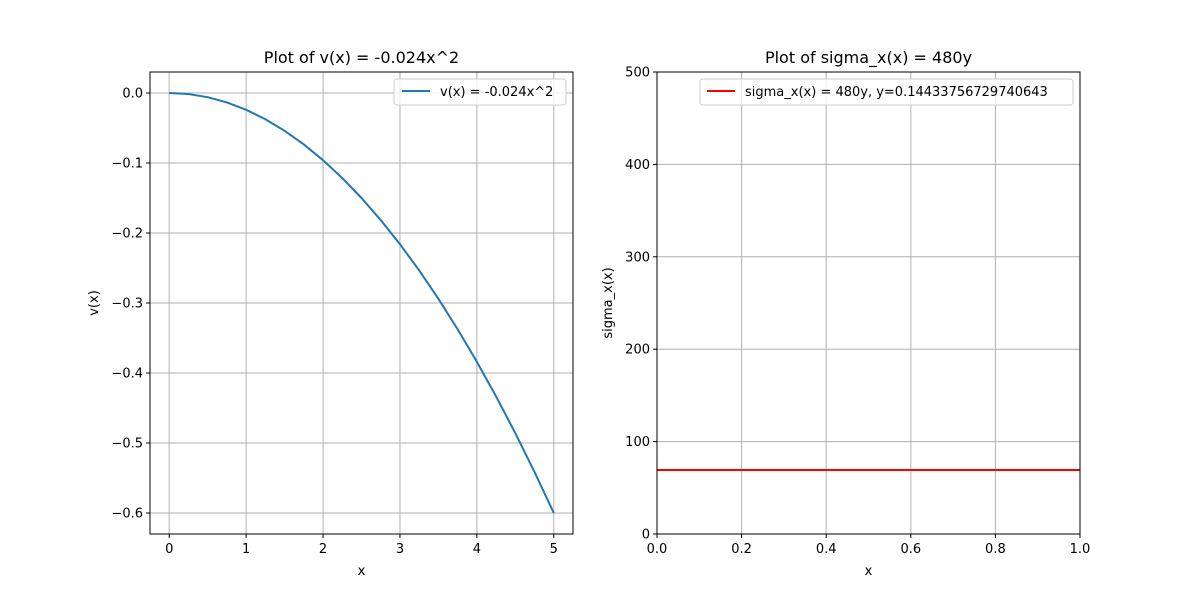 The height and width of the screenshot is (600, 1200). Describe the element at coordinates (641, 304) in the screenshot. I see `right-y-ticks: 0 100 200 300 400 500` at that location.